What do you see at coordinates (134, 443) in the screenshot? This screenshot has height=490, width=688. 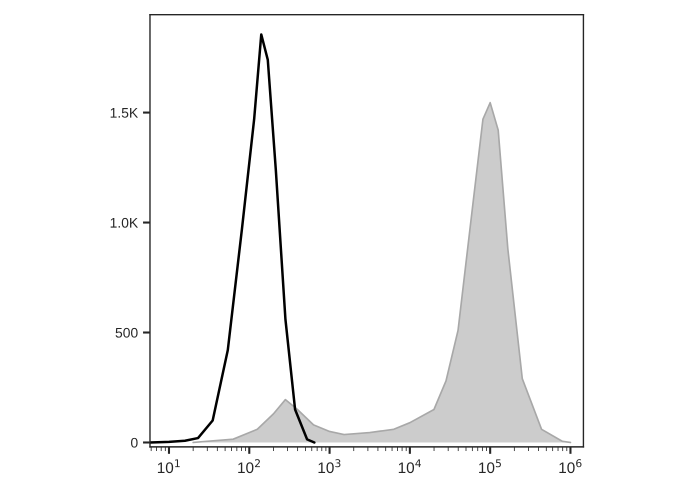 I see `y-tick-label: 0` at bounding box center [134, 443].